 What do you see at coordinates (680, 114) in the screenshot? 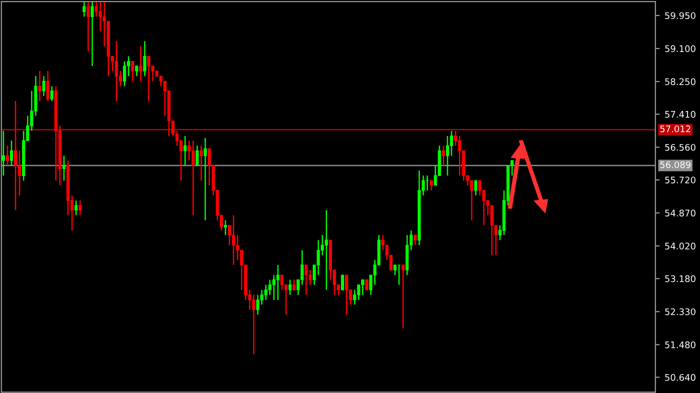
I see `y-tick-label: 57.410` at bounding box center [680, 114].